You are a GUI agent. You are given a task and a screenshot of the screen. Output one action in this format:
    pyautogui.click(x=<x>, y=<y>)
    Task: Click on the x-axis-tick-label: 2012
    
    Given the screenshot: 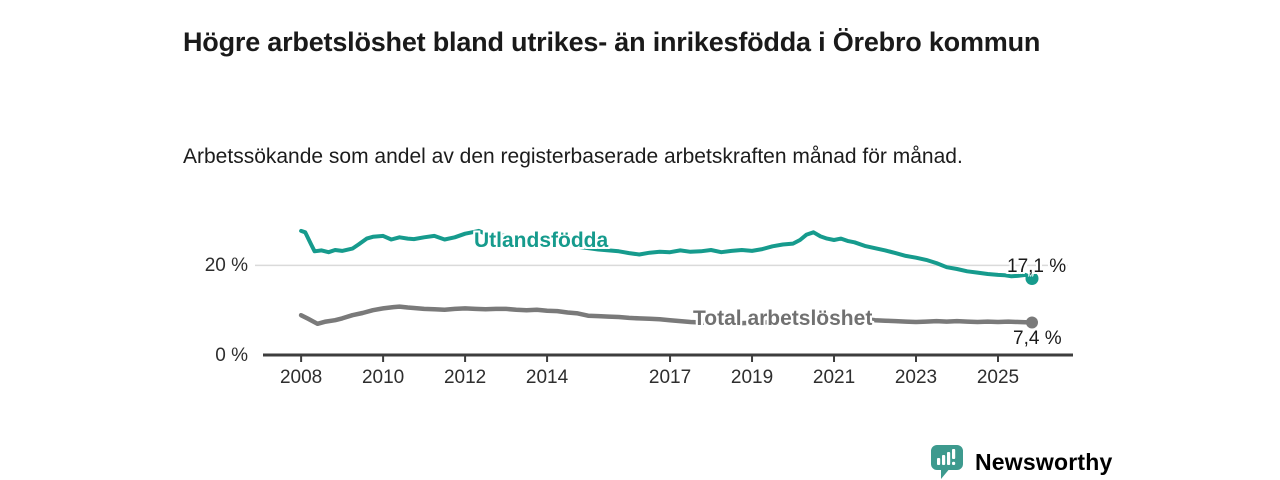 What is the action you would take?
    pyautogui.click(x=465, y=377)
    